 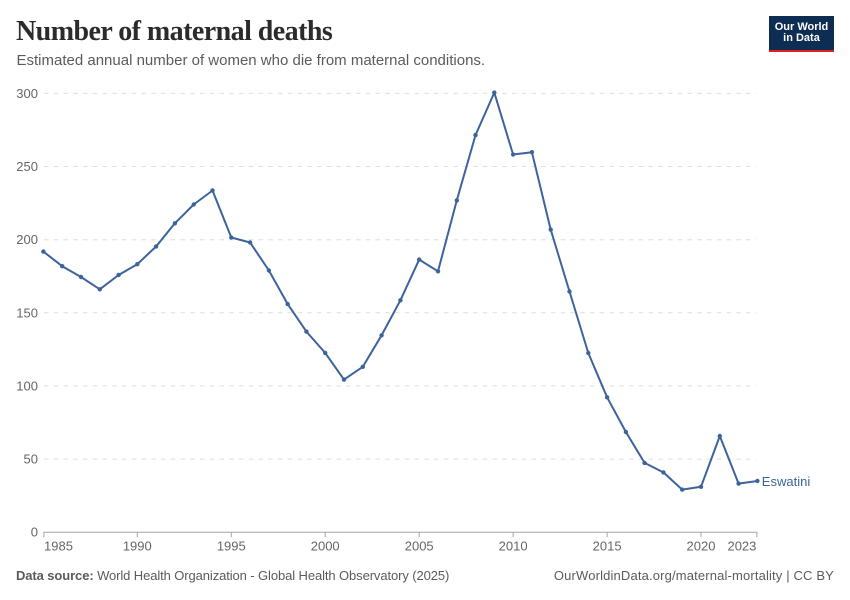 I want to click on svg-text: Eswatini, so click(x=786, y=481).